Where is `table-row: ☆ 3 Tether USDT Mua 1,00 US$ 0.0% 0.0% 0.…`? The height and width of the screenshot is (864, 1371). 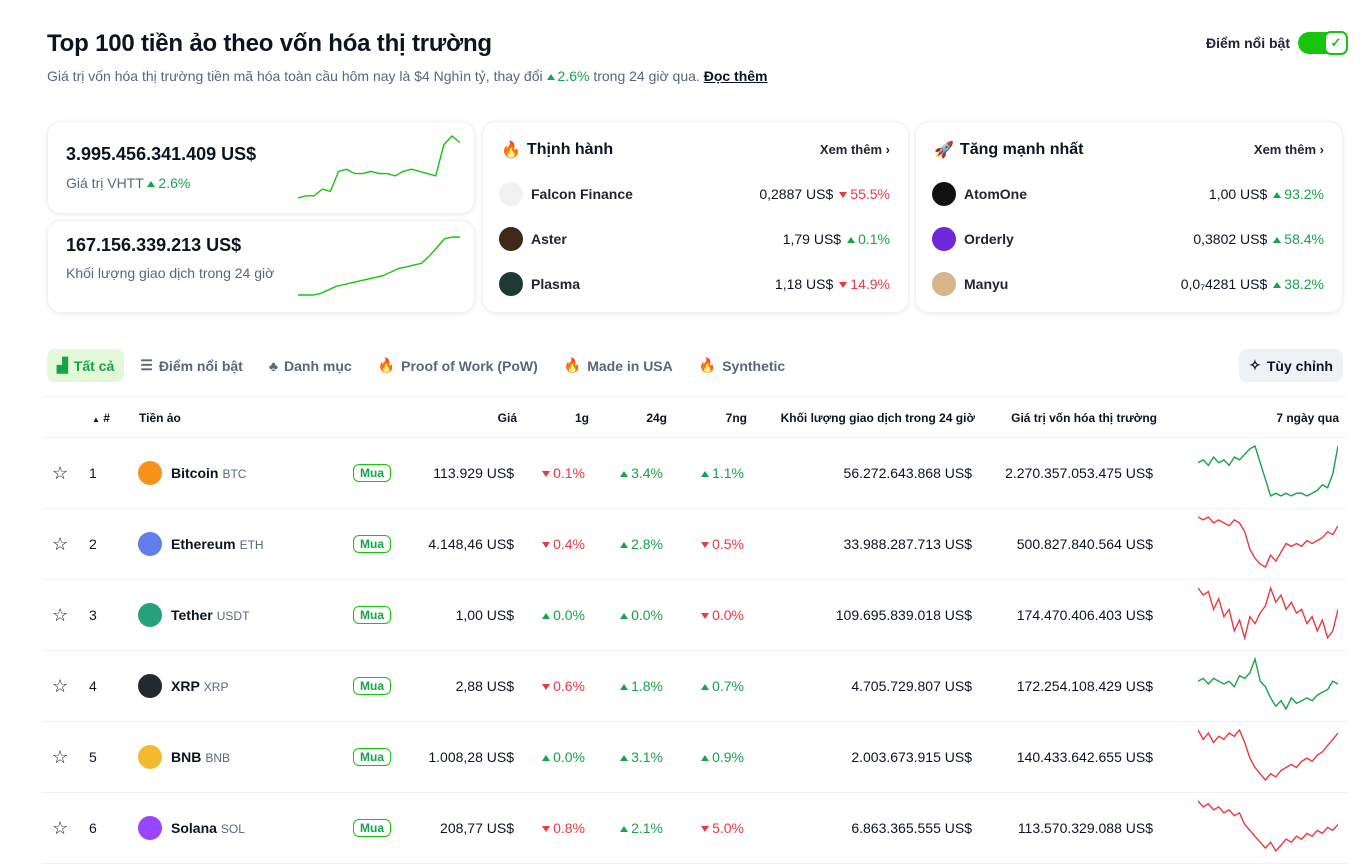
table-row: ☆ 3 Tether USDT Mua 1,00 US$ 0.0% 0.0% 0.… is located at coordinates (694, 615).